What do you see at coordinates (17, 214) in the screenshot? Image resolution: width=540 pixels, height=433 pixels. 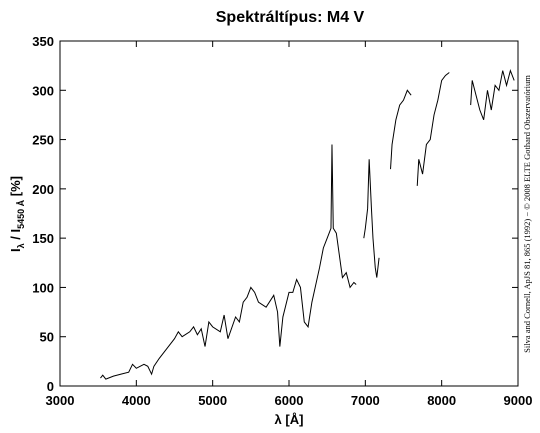 I see `y-axis-label: Iλ / I5450 Å [%]` at bounding box center [17, 214].